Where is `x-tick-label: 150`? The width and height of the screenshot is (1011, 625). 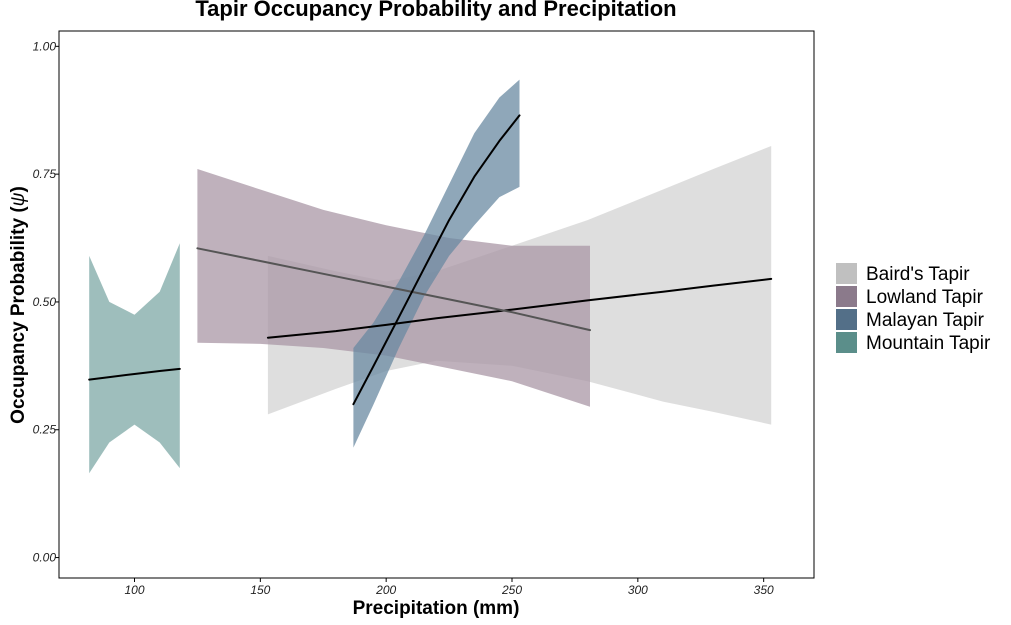
x-tick-label: 150 is located at coordinates (260, 590).